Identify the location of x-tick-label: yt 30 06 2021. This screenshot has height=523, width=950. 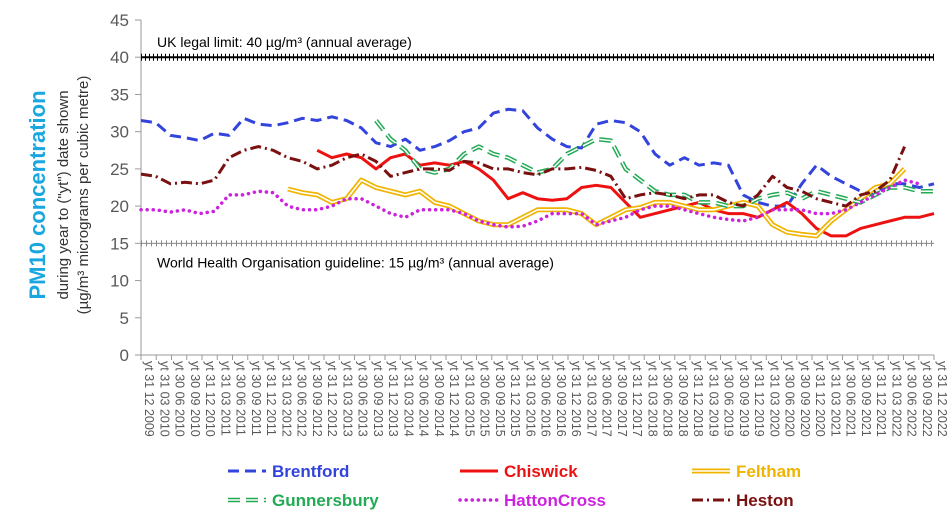
(851, 399).